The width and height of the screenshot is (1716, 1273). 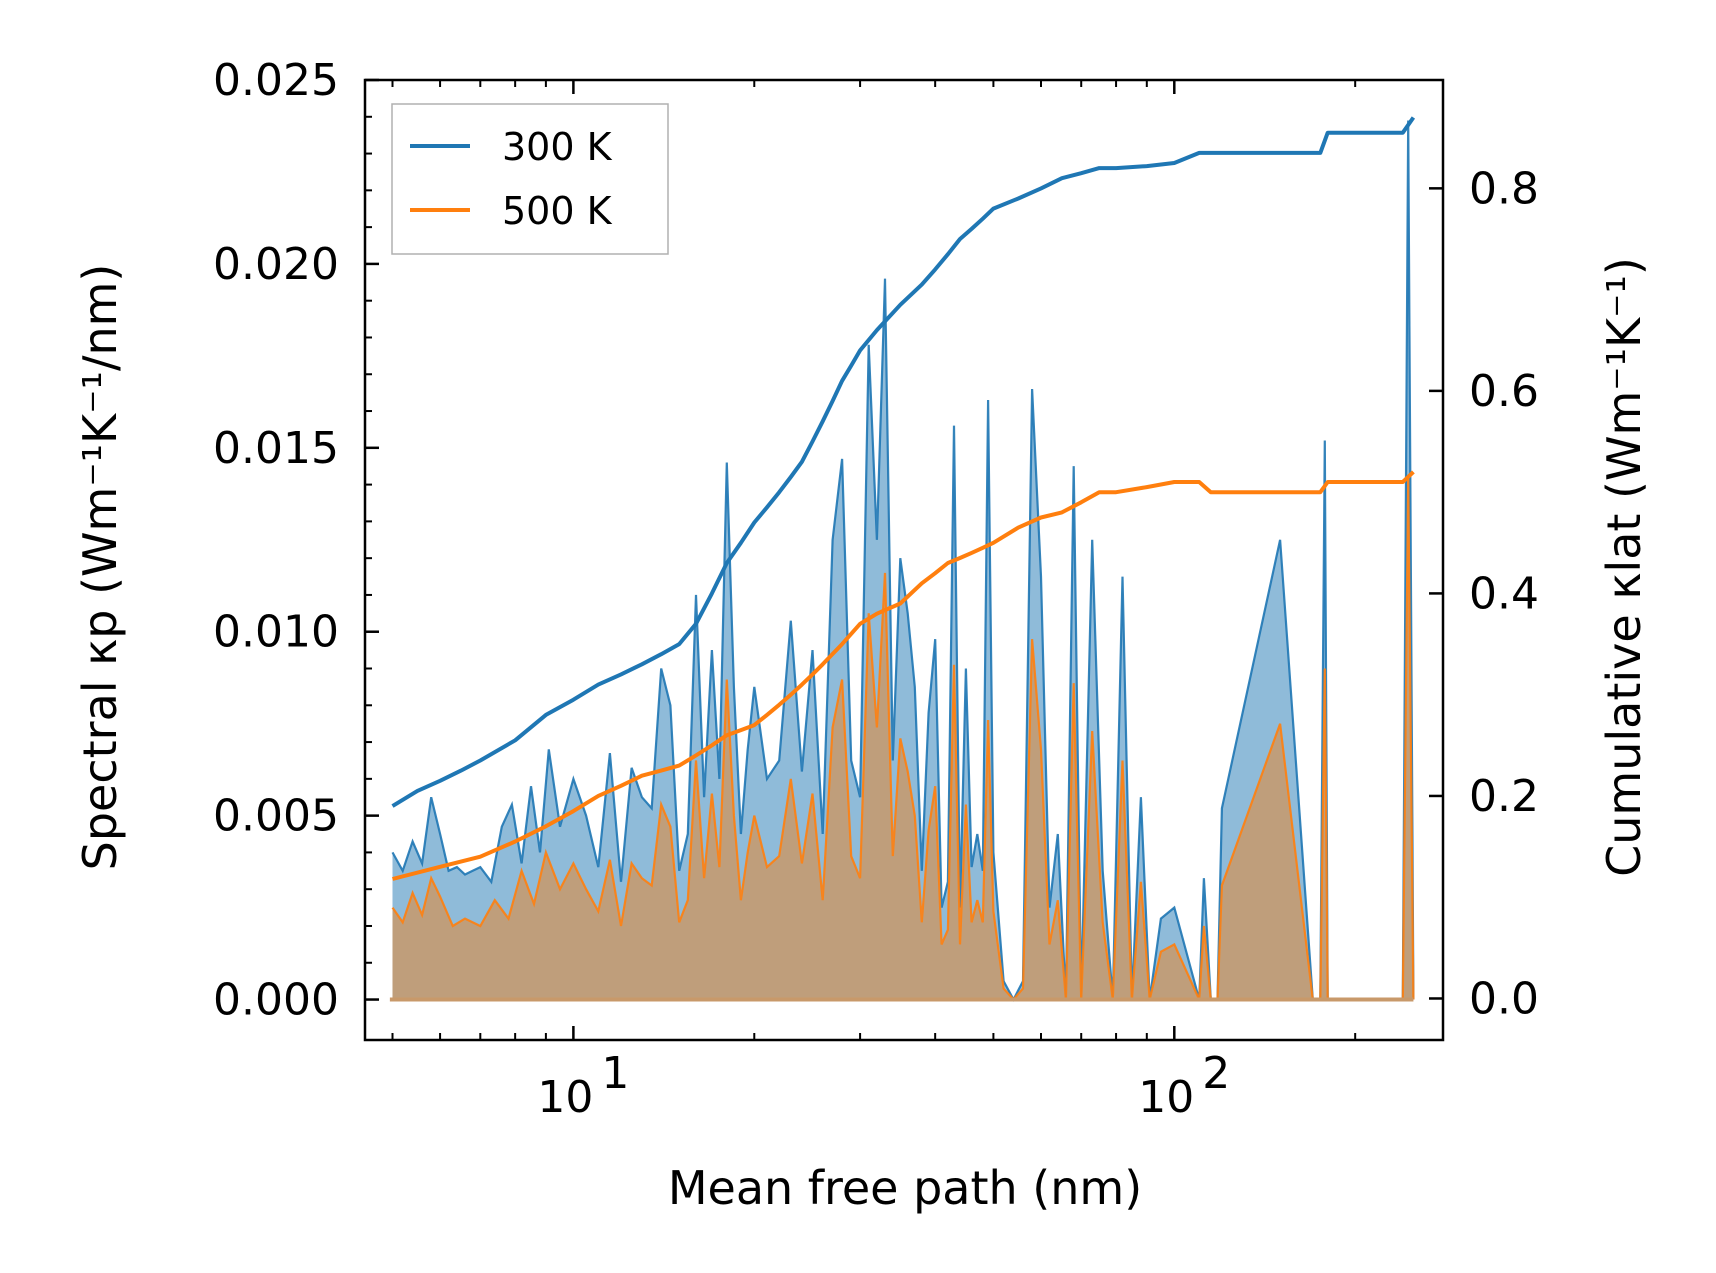 What do you see at coordinates (1504, 796) in the screenshot?
I see `y-right-tick-label: 0.2` at bounding box center [1504, 796].